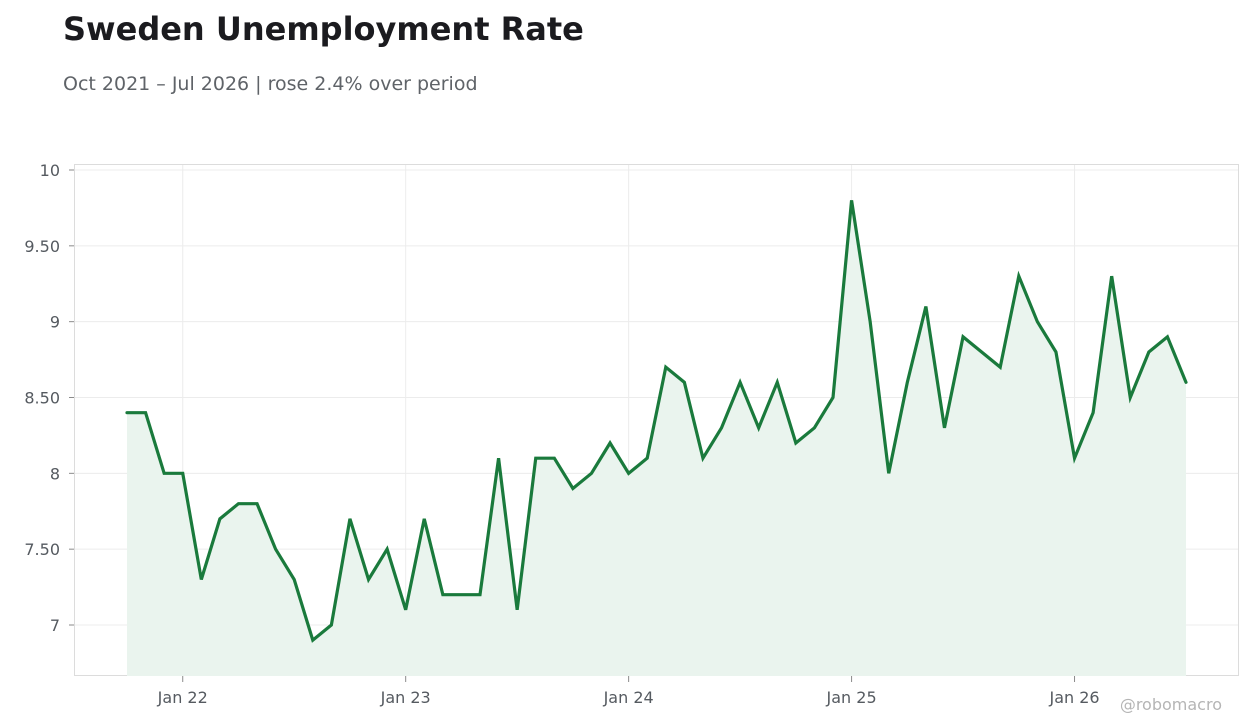  What do you see at coordinates (182, 697) in the screenshot?
I see `x-tick-label: Jan 22` at bounding box center [182, 697].